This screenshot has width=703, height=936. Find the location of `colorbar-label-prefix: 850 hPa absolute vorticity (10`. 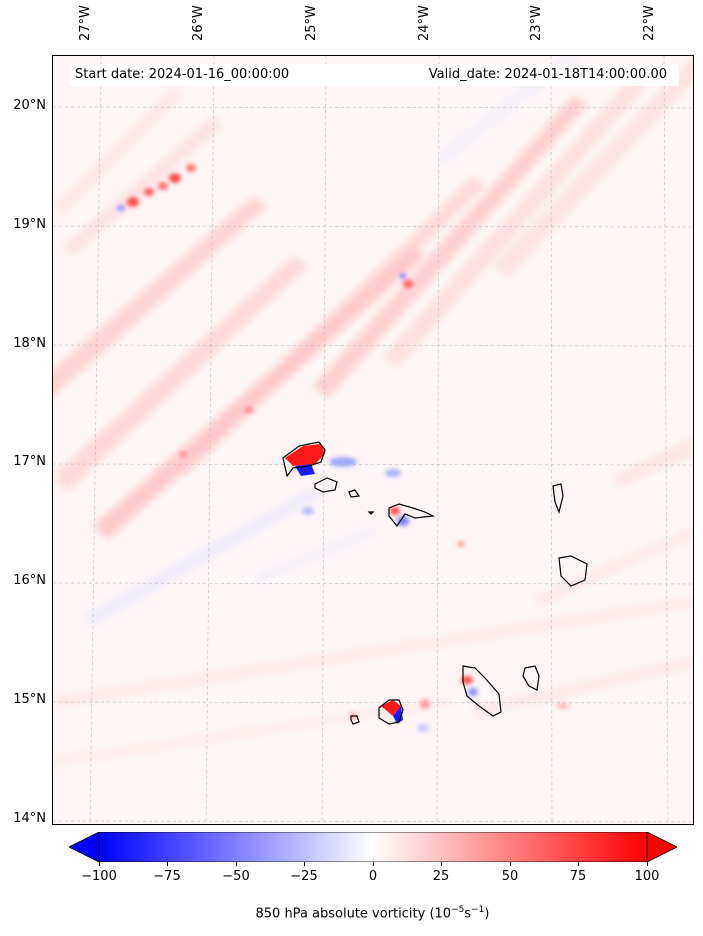

colorbar-label-prefix: 850 hPa absolute vorticity (10 is located at coordinates (353, 914).